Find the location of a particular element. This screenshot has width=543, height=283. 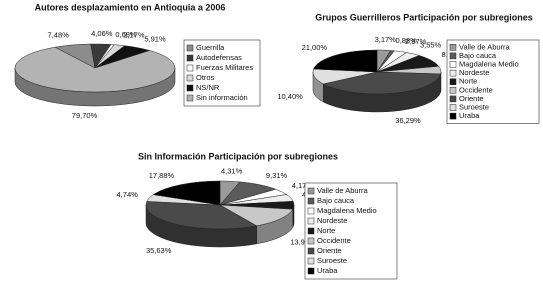

value-label: 5,91% is located at coordinates (155, 38).